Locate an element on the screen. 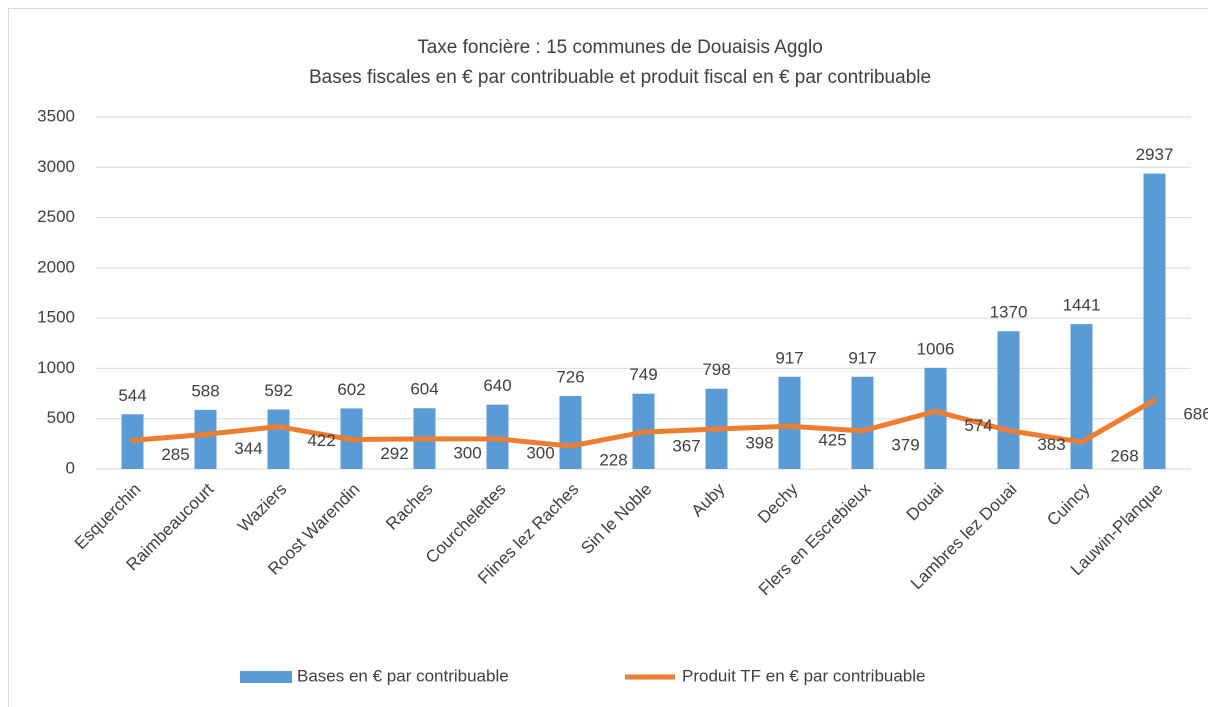 Image resolution: width=1208 pixels, height=707 pixels. bar-value-label: 1006 is located at coordinates (936, 348).